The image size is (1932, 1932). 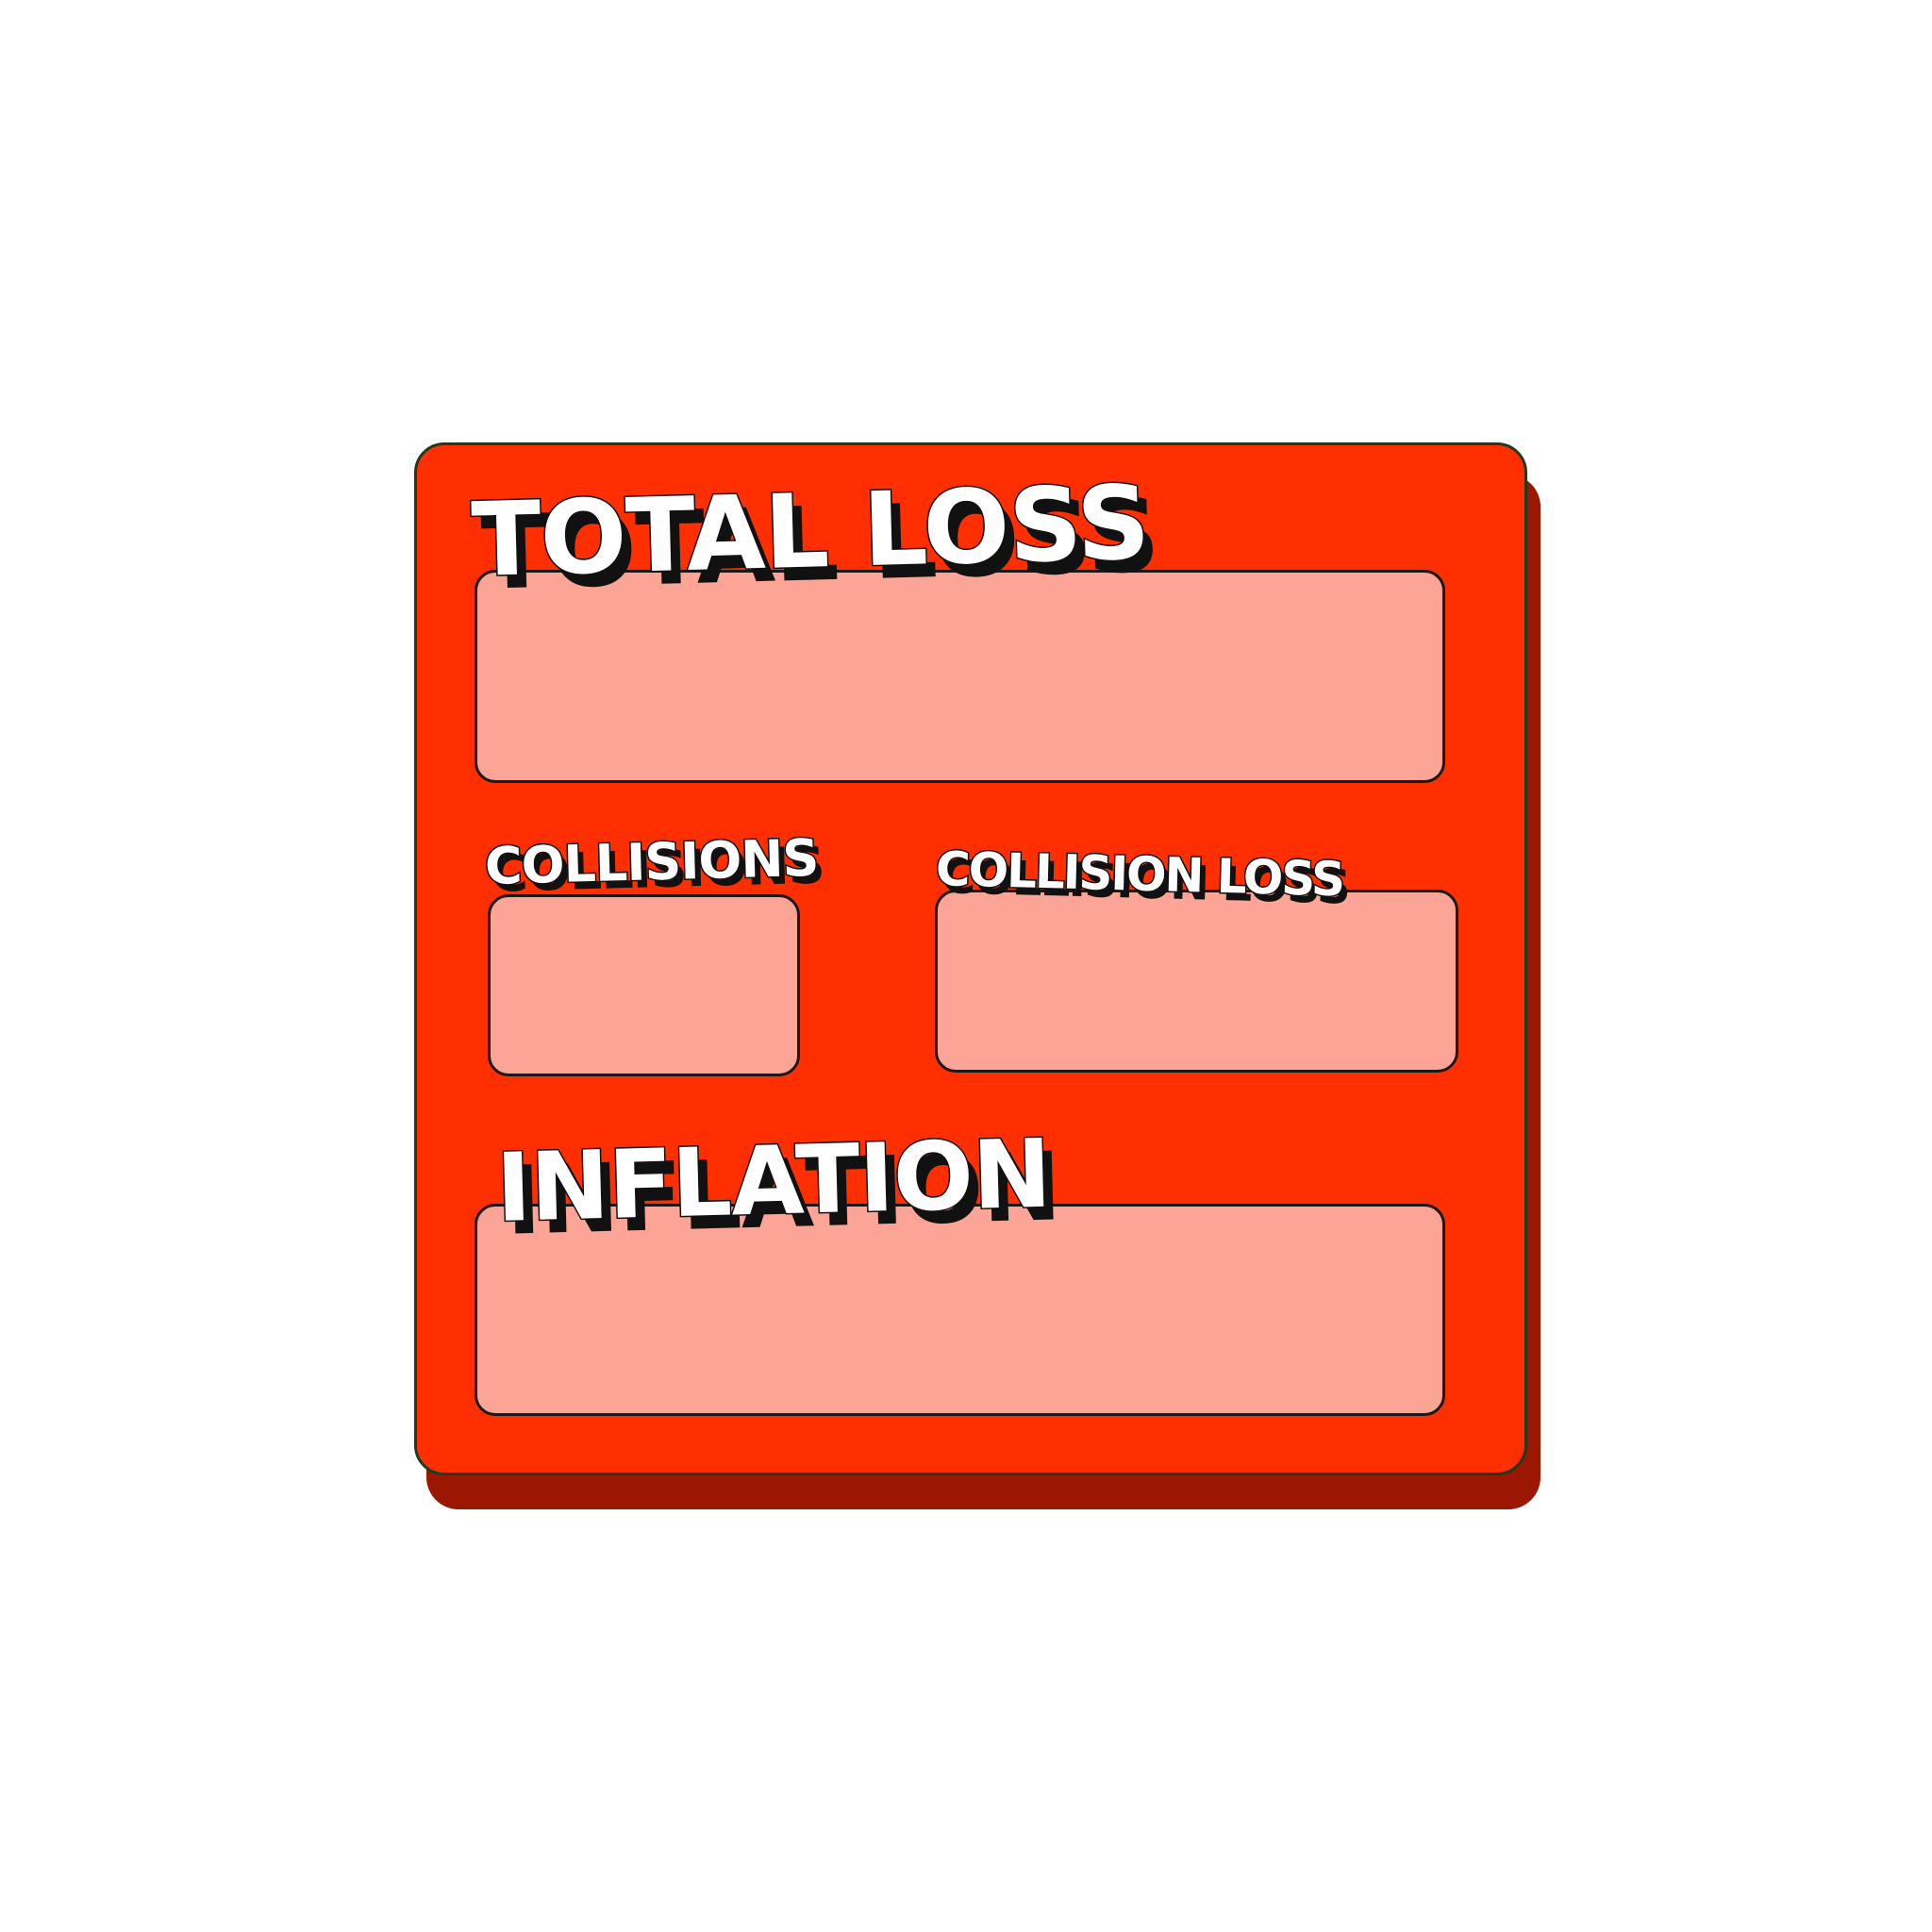 What do you see at coordinates (960, 1310) in the screenshot?
I see `inflation-field` at bounding box center [960, 1310].